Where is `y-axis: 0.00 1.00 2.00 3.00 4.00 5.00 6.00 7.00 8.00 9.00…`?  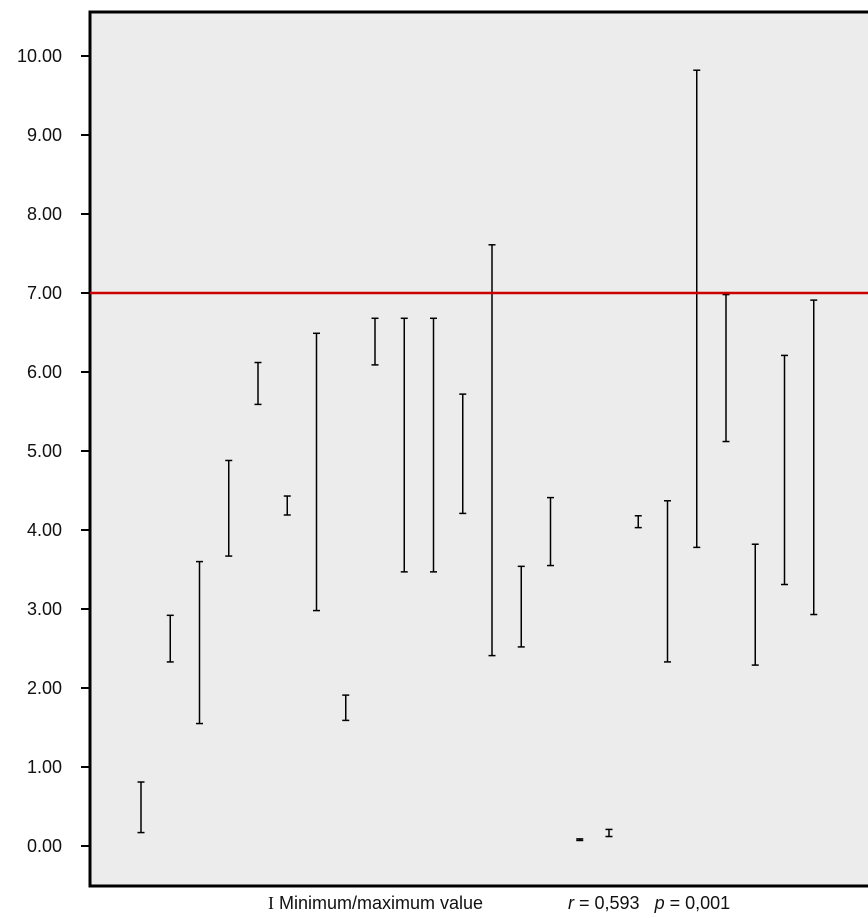 y-axis: 0.00 1.00 2.00 3.00 4.00 5.00 6.00 7.00 8.00 9.00… is located at coordinates (53, 451).